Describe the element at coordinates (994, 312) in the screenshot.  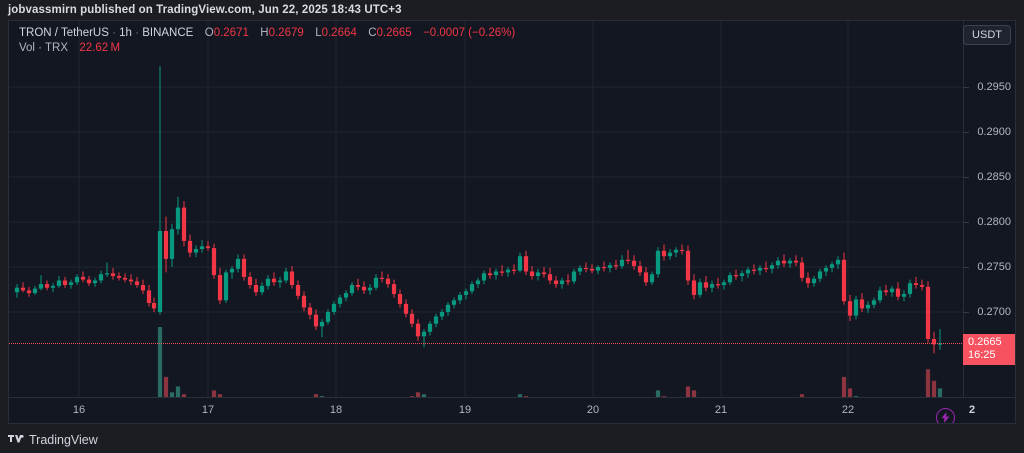
I see `price-tick-label: 0.2700` at that location.